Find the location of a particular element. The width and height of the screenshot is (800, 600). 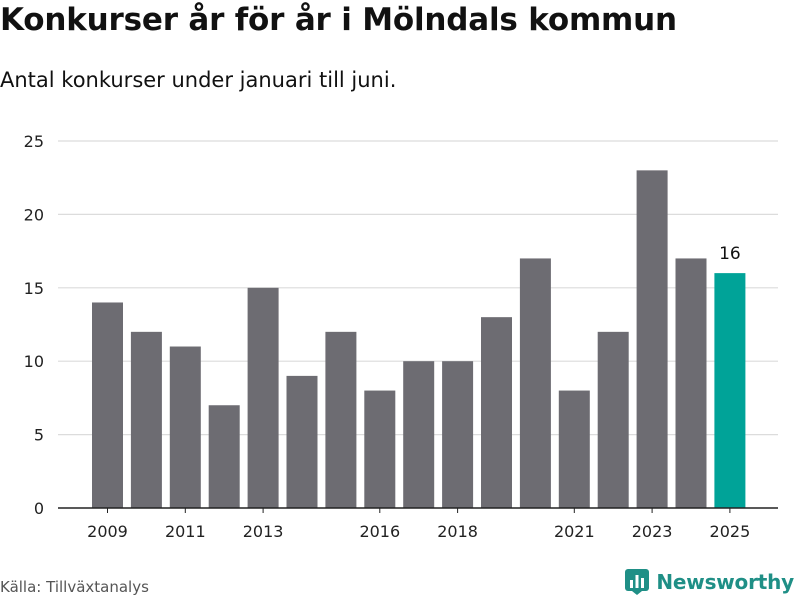

bar-2025 is located at coordinates (730, 390).